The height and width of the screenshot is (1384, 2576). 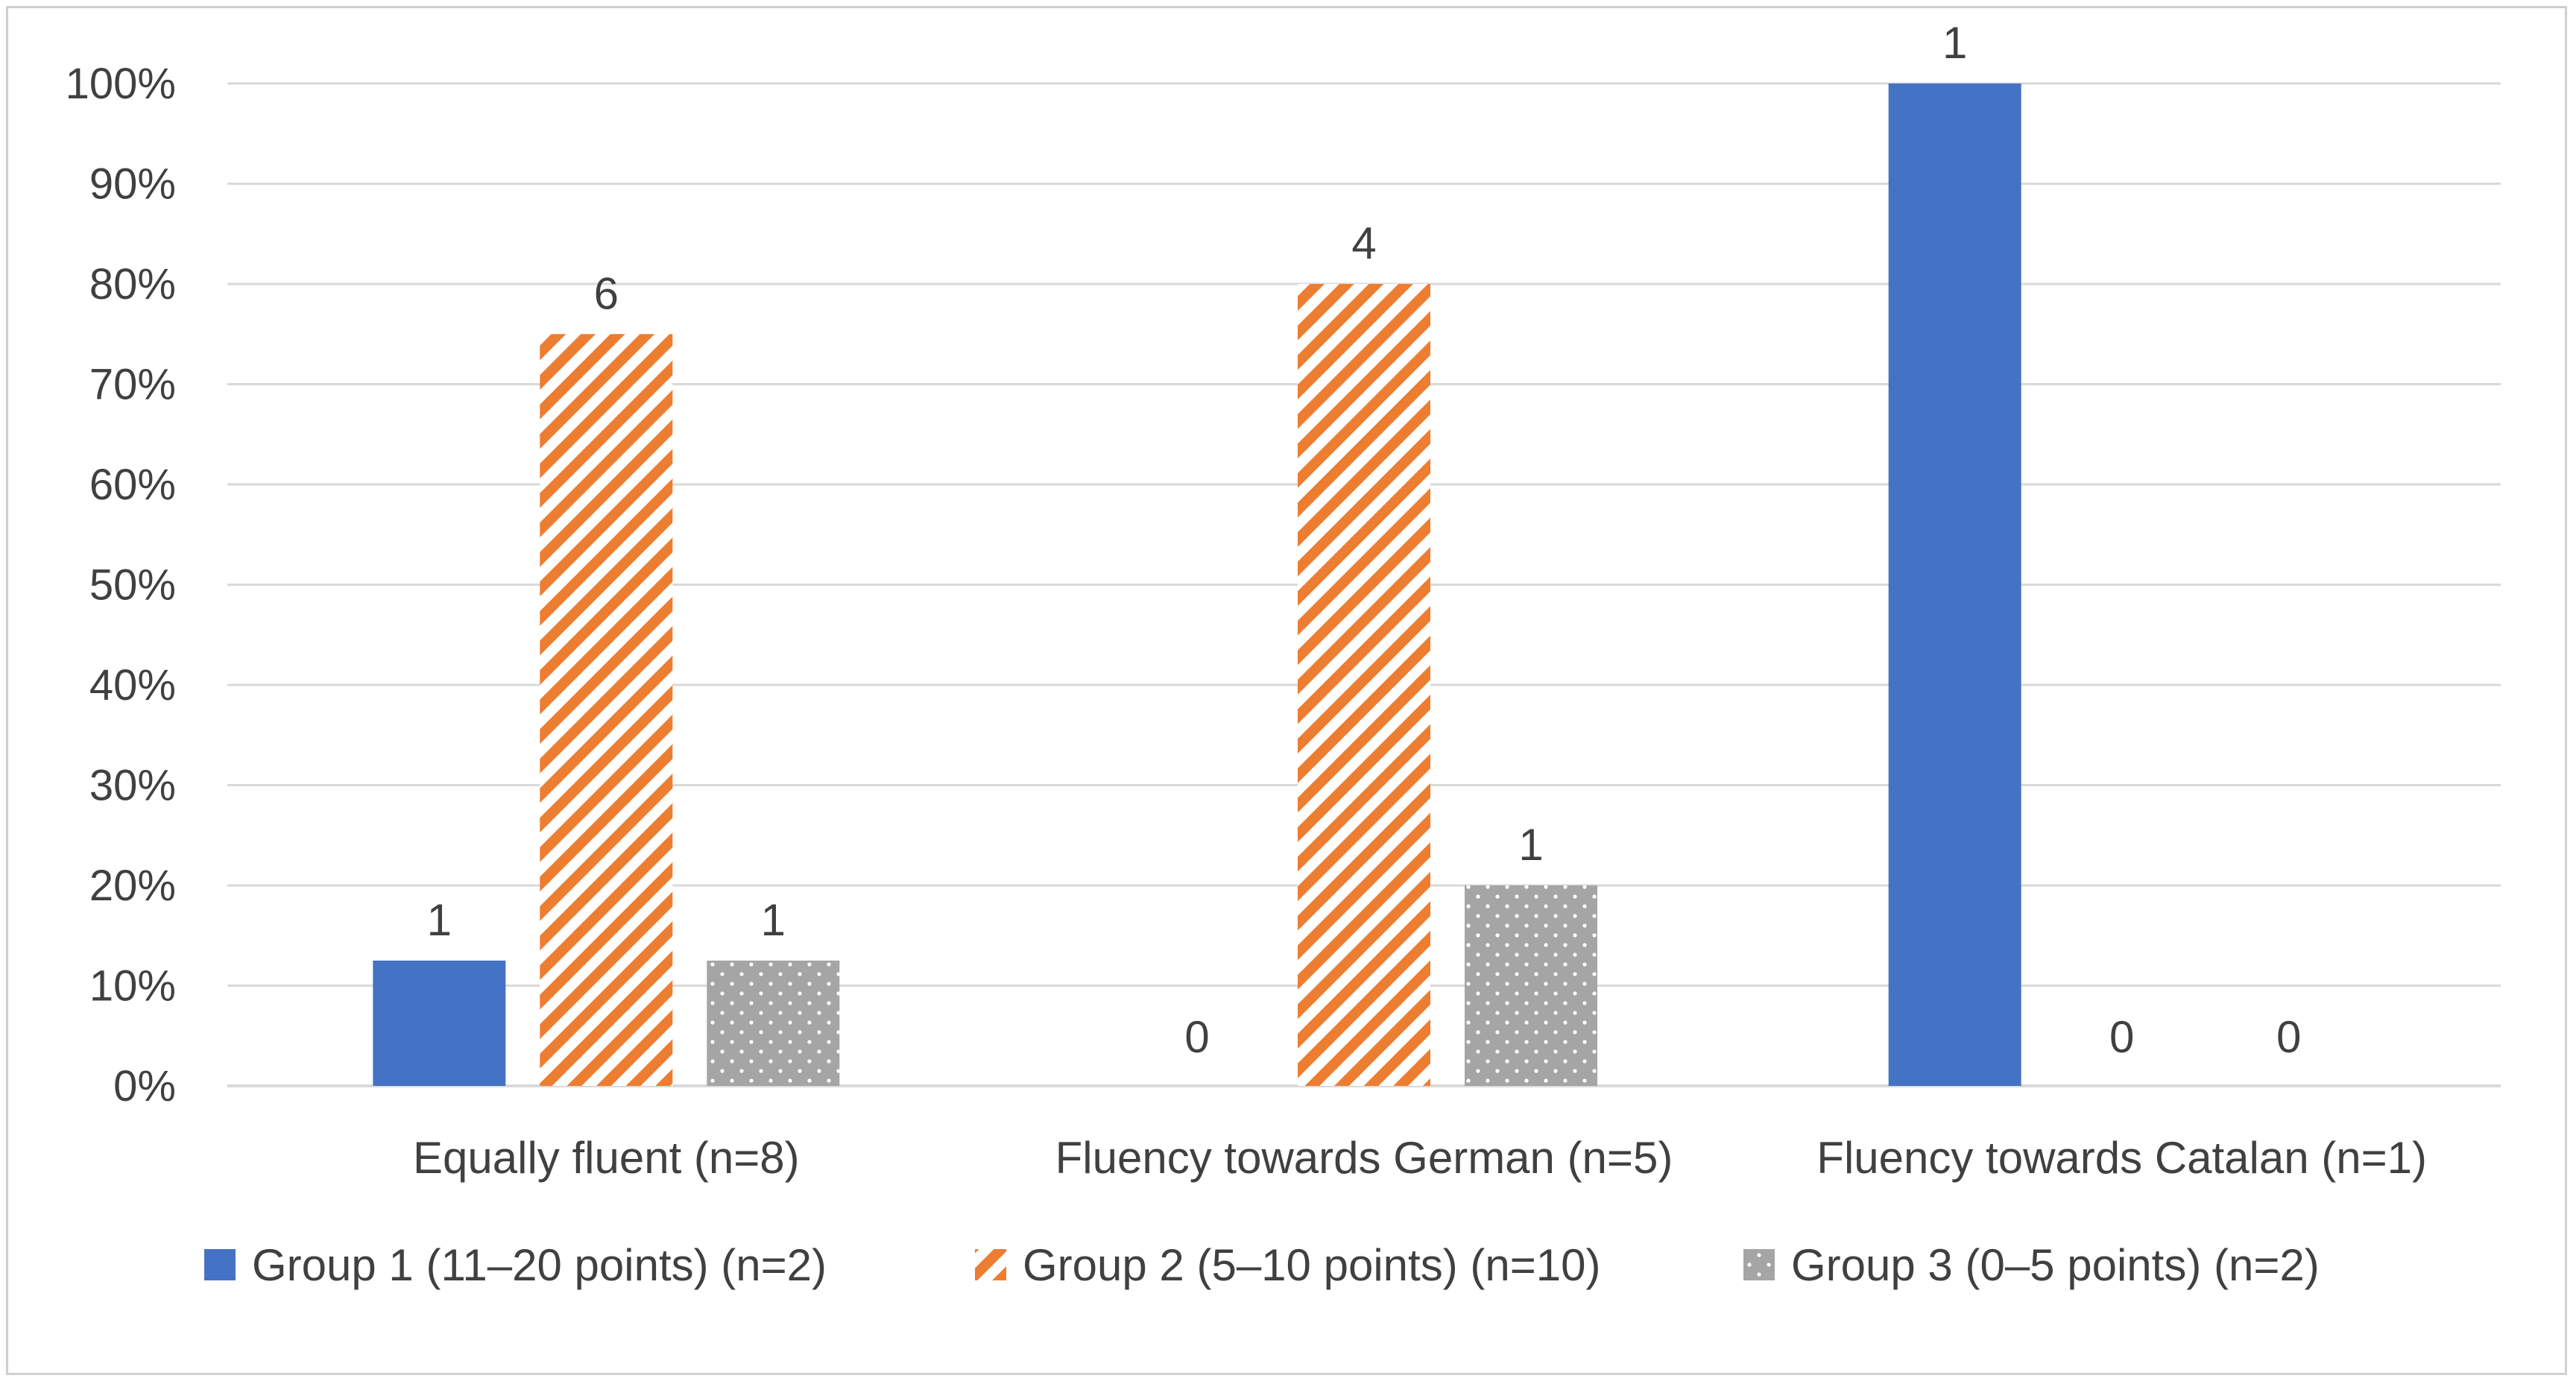 I want to click on y-axis: 0% 10% 20% 30% 40% 50% 60% 70% 80% 90% 100%, so click(x=121, y=585).